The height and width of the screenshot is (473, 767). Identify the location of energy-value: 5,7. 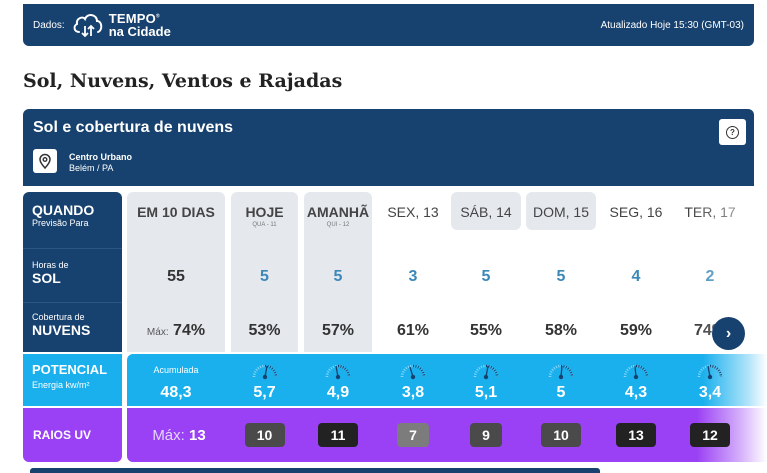
(264, 392).